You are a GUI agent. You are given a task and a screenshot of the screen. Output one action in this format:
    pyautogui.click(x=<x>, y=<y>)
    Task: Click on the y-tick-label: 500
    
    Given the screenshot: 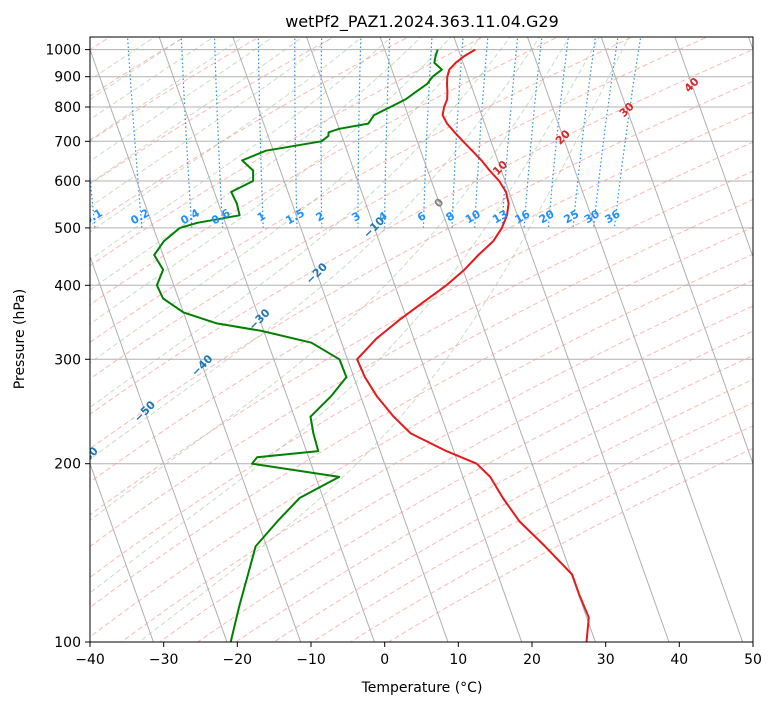 What is the action you would take?
    pyautogui.click(x=67, y=229)
    